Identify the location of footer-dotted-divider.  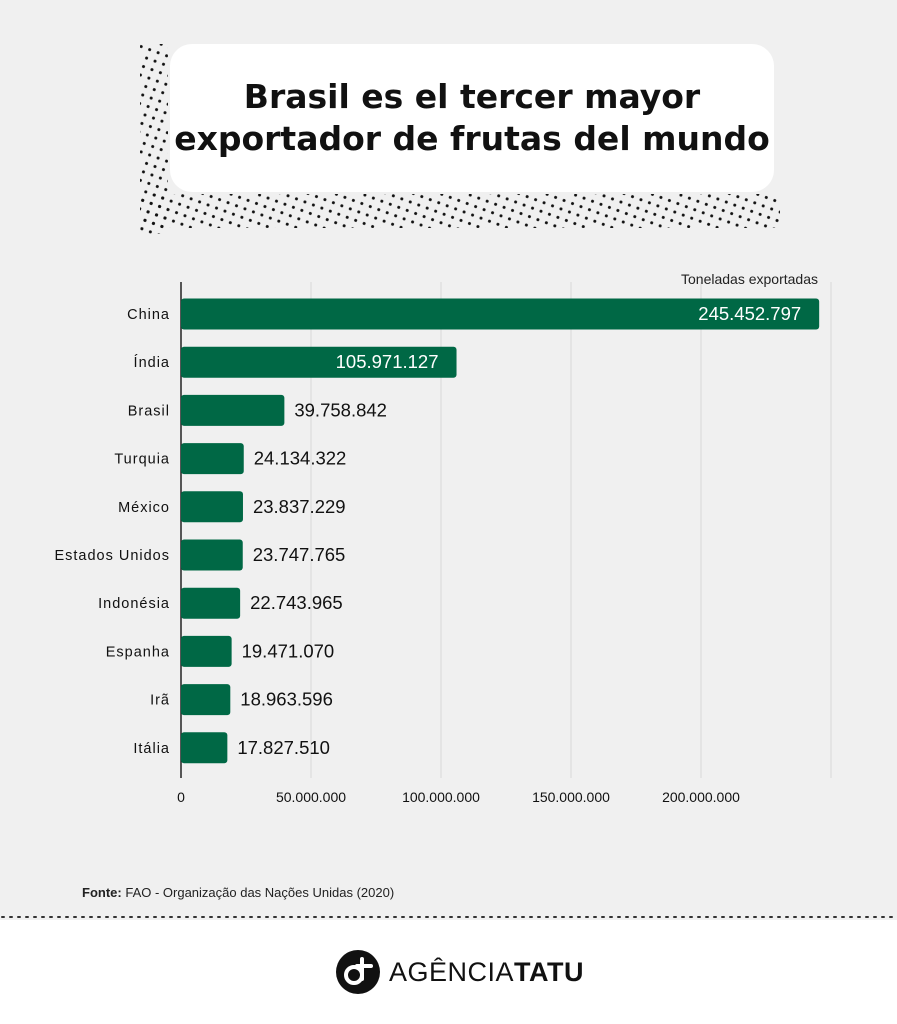
(448, 917).